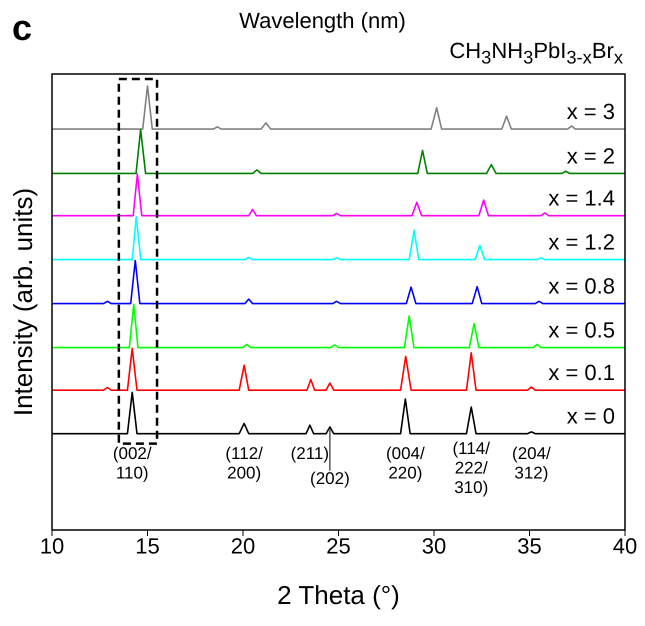 The image size is (645, 626). What do you see at coordinates (581, 373) in the screenshot?
I see `series-label: x = 0.1` at bounding box center [581, 373].